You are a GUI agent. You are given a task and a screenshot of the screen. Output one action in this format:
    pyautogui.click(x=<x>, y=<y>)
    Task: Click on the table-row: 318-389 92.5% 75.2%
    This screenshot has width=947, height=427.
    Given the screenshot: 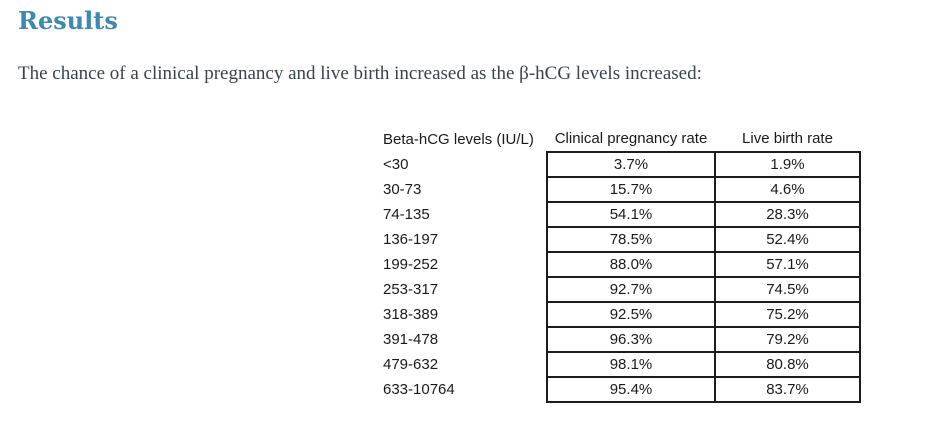 What is the action you would take?
    pyautogui.click(x=622, y=314)
    